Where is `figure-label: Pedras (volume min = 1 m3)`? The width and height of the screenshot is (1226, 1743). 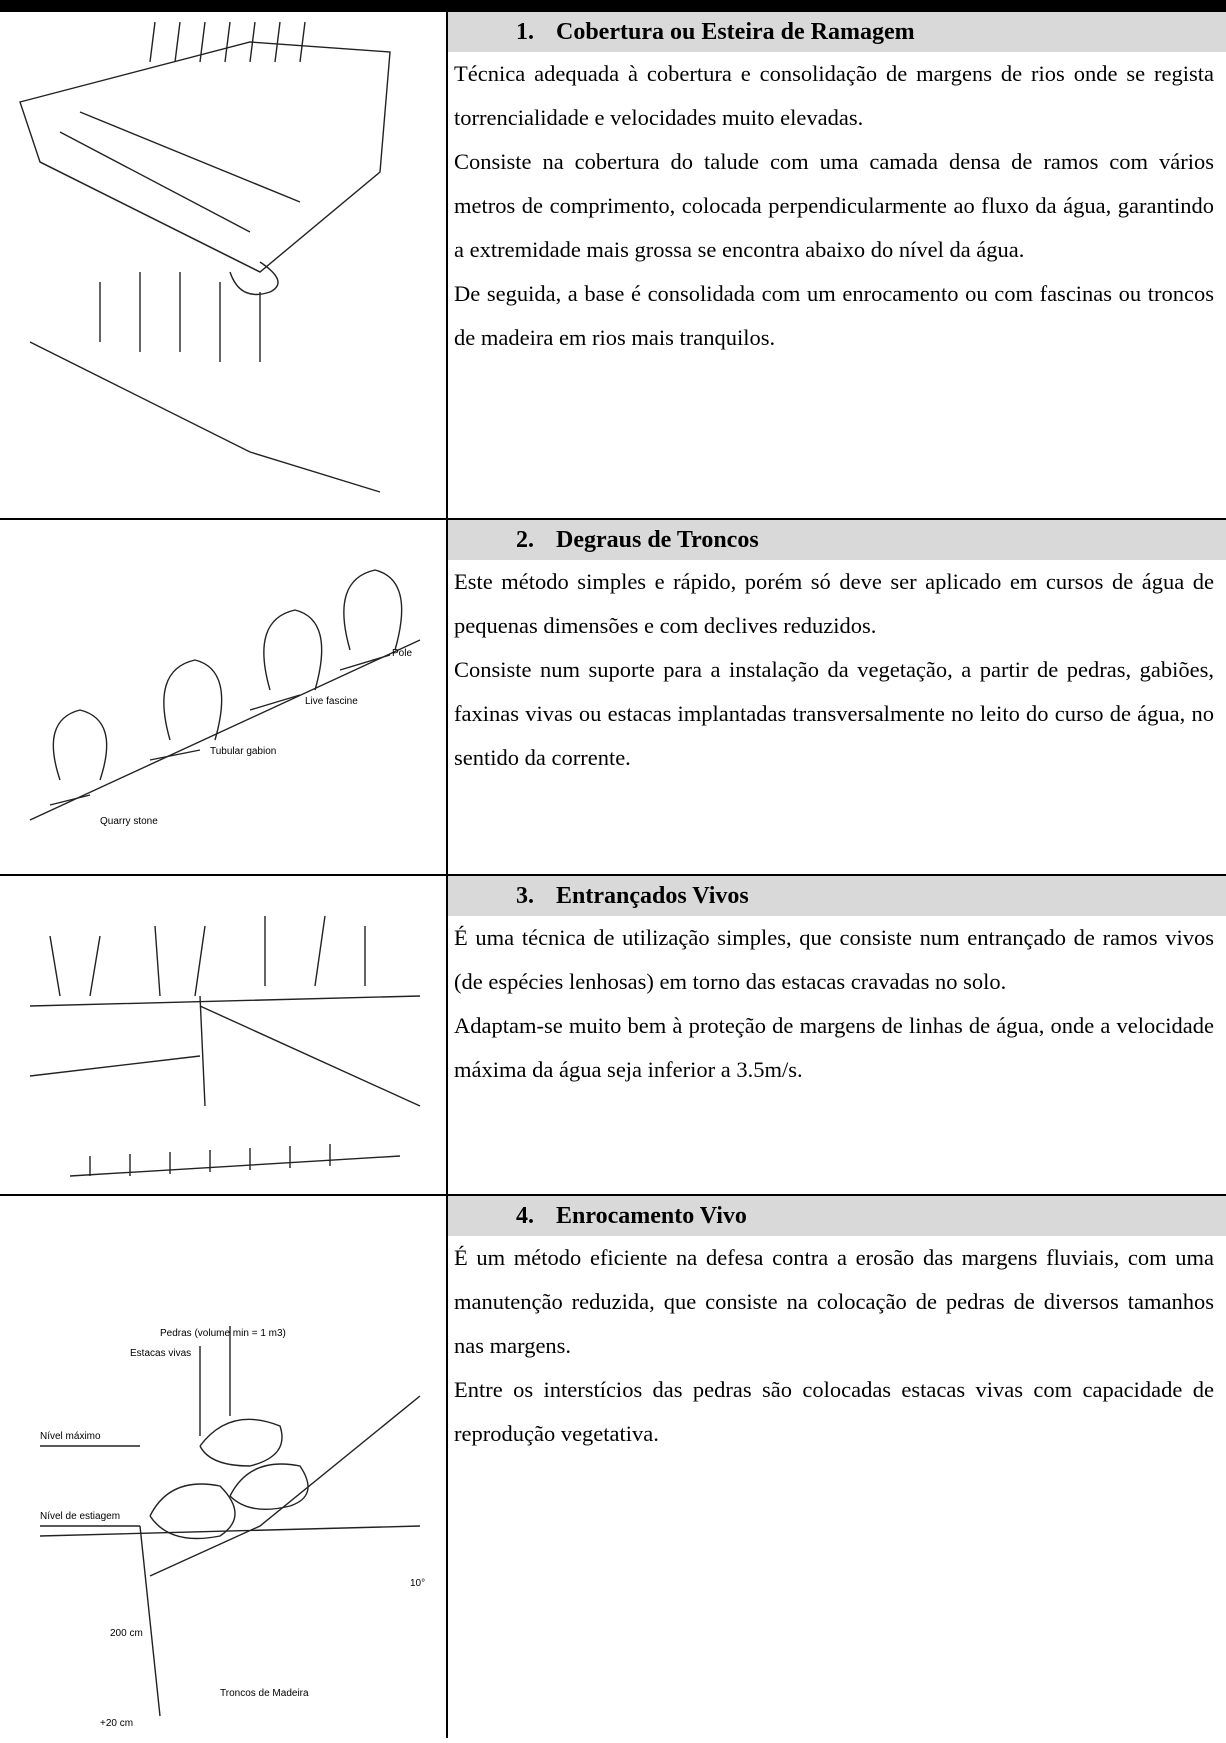 figure-label: Pedras (volume min = 1 m3) is located at coordinates (223, 1333).